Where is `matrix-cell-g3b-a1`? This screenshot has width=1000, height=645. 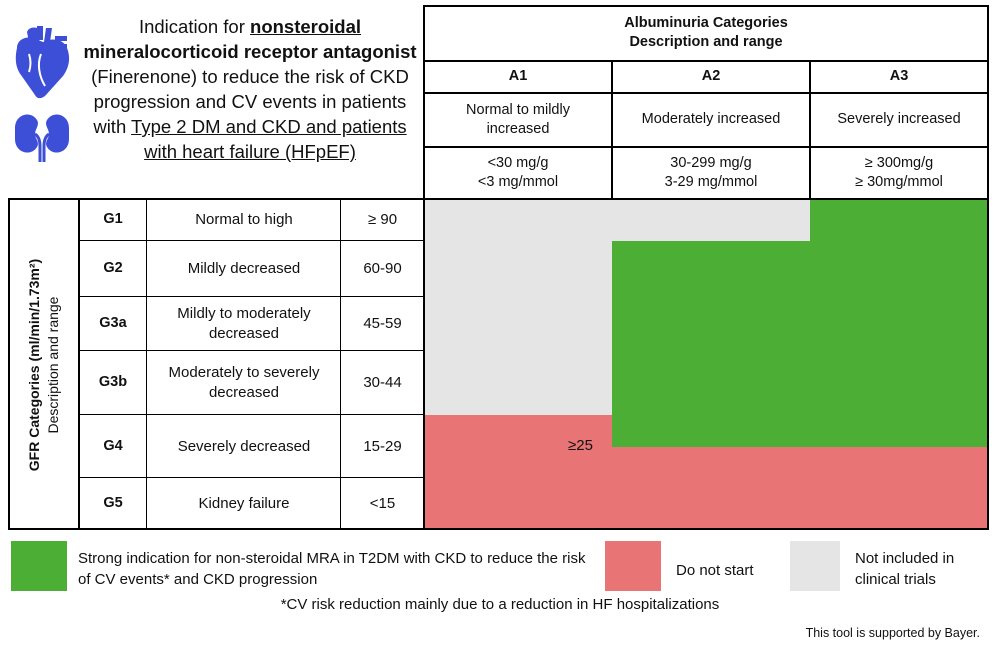
matrix-cell-g3b-a1 is located at coordinates (518, 383).